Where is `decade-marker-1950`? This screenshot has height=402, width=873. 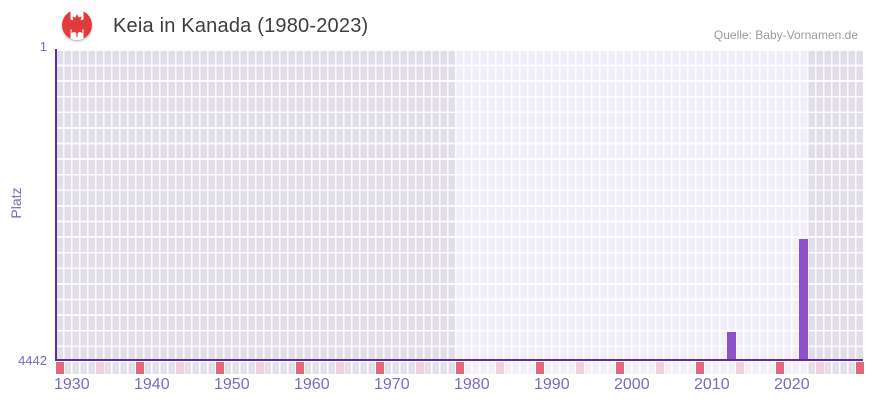 decade-marker-1950 is located at coordinates (220, 368).